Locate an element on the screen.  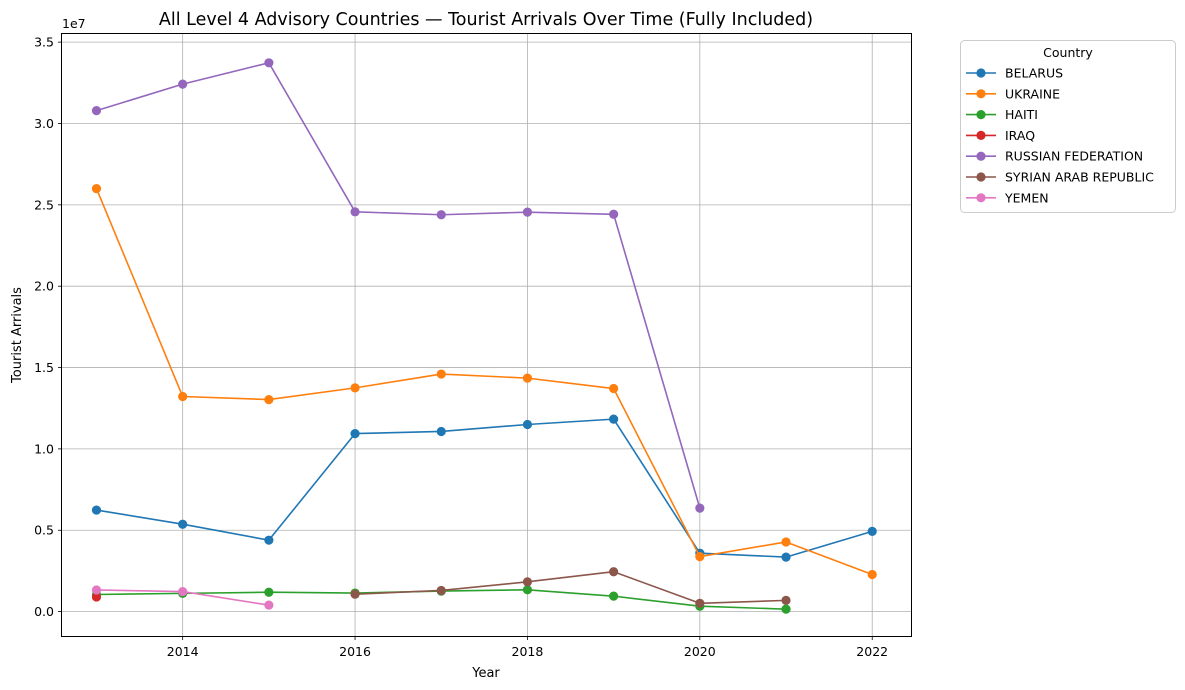
y-offset-label: 1e7 is located at coordinates (74, 23).